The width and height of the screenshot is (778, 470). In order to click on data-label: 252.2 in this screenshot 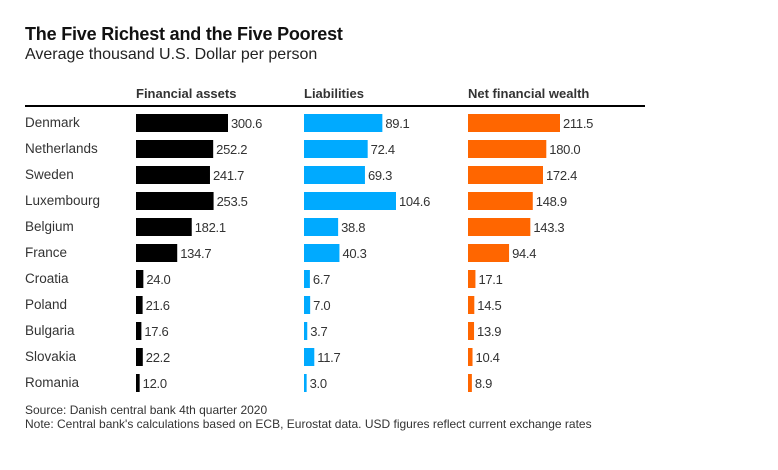, I will do `click(231, 149)`.